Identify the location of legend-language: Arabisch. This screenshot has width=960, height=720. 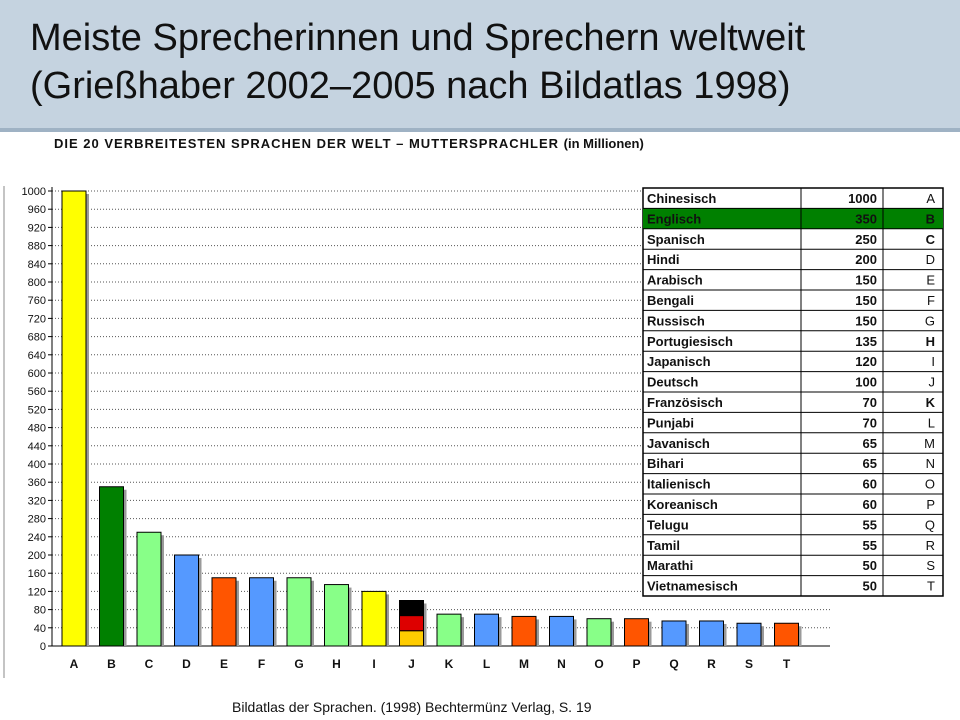
(675, 280).